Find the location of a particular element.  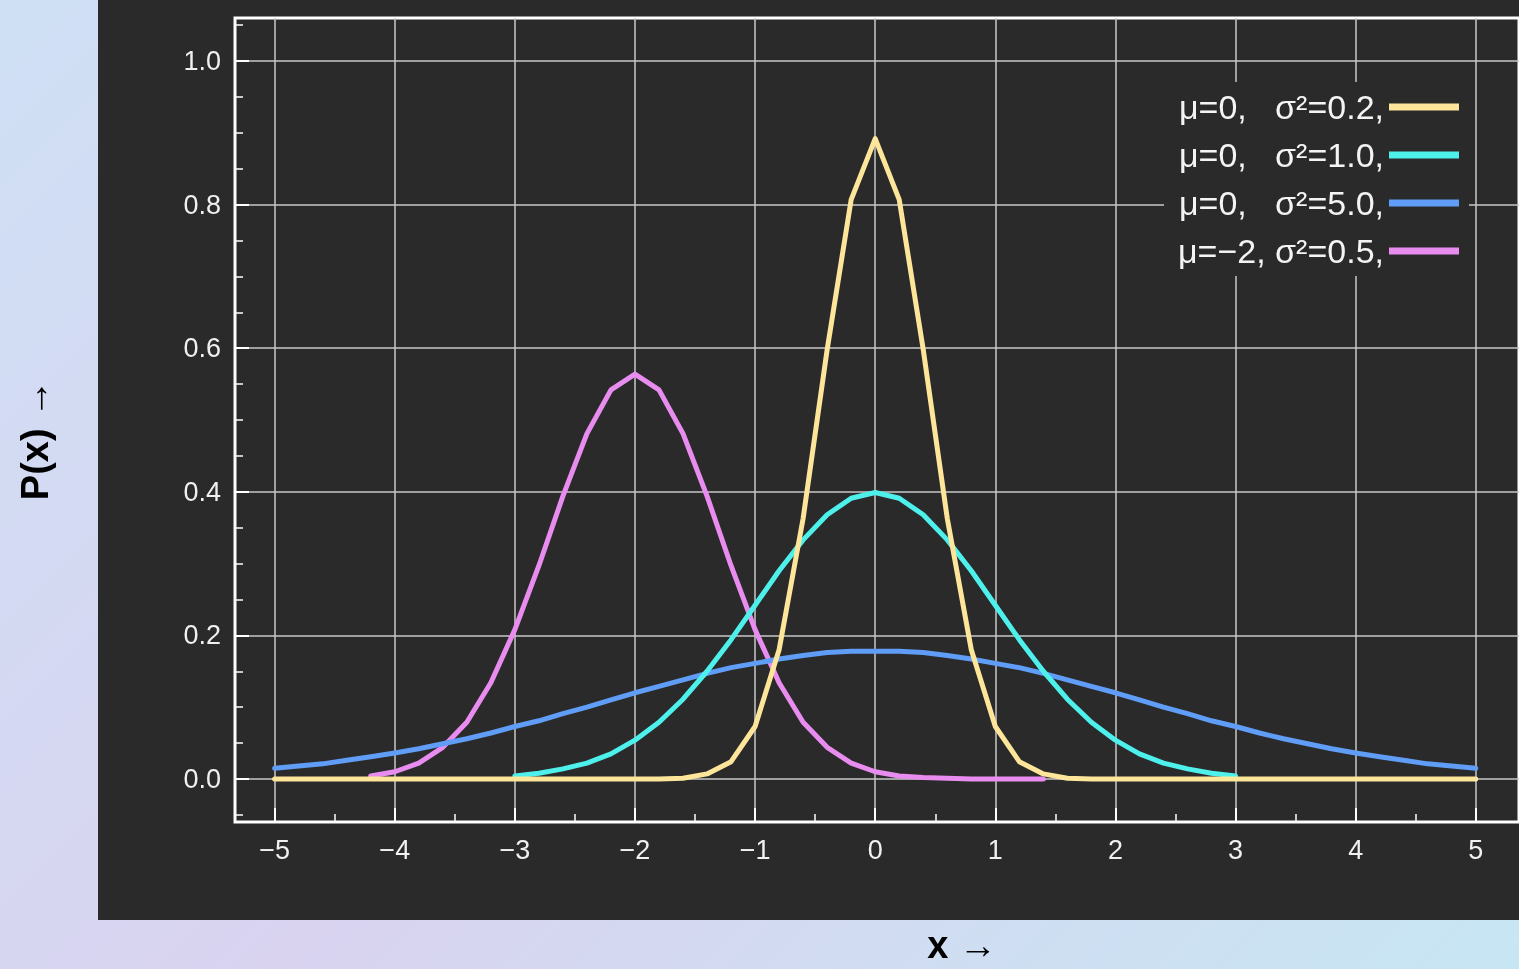

y-tick-label: 1.0 is located at coordinates (202, 61).